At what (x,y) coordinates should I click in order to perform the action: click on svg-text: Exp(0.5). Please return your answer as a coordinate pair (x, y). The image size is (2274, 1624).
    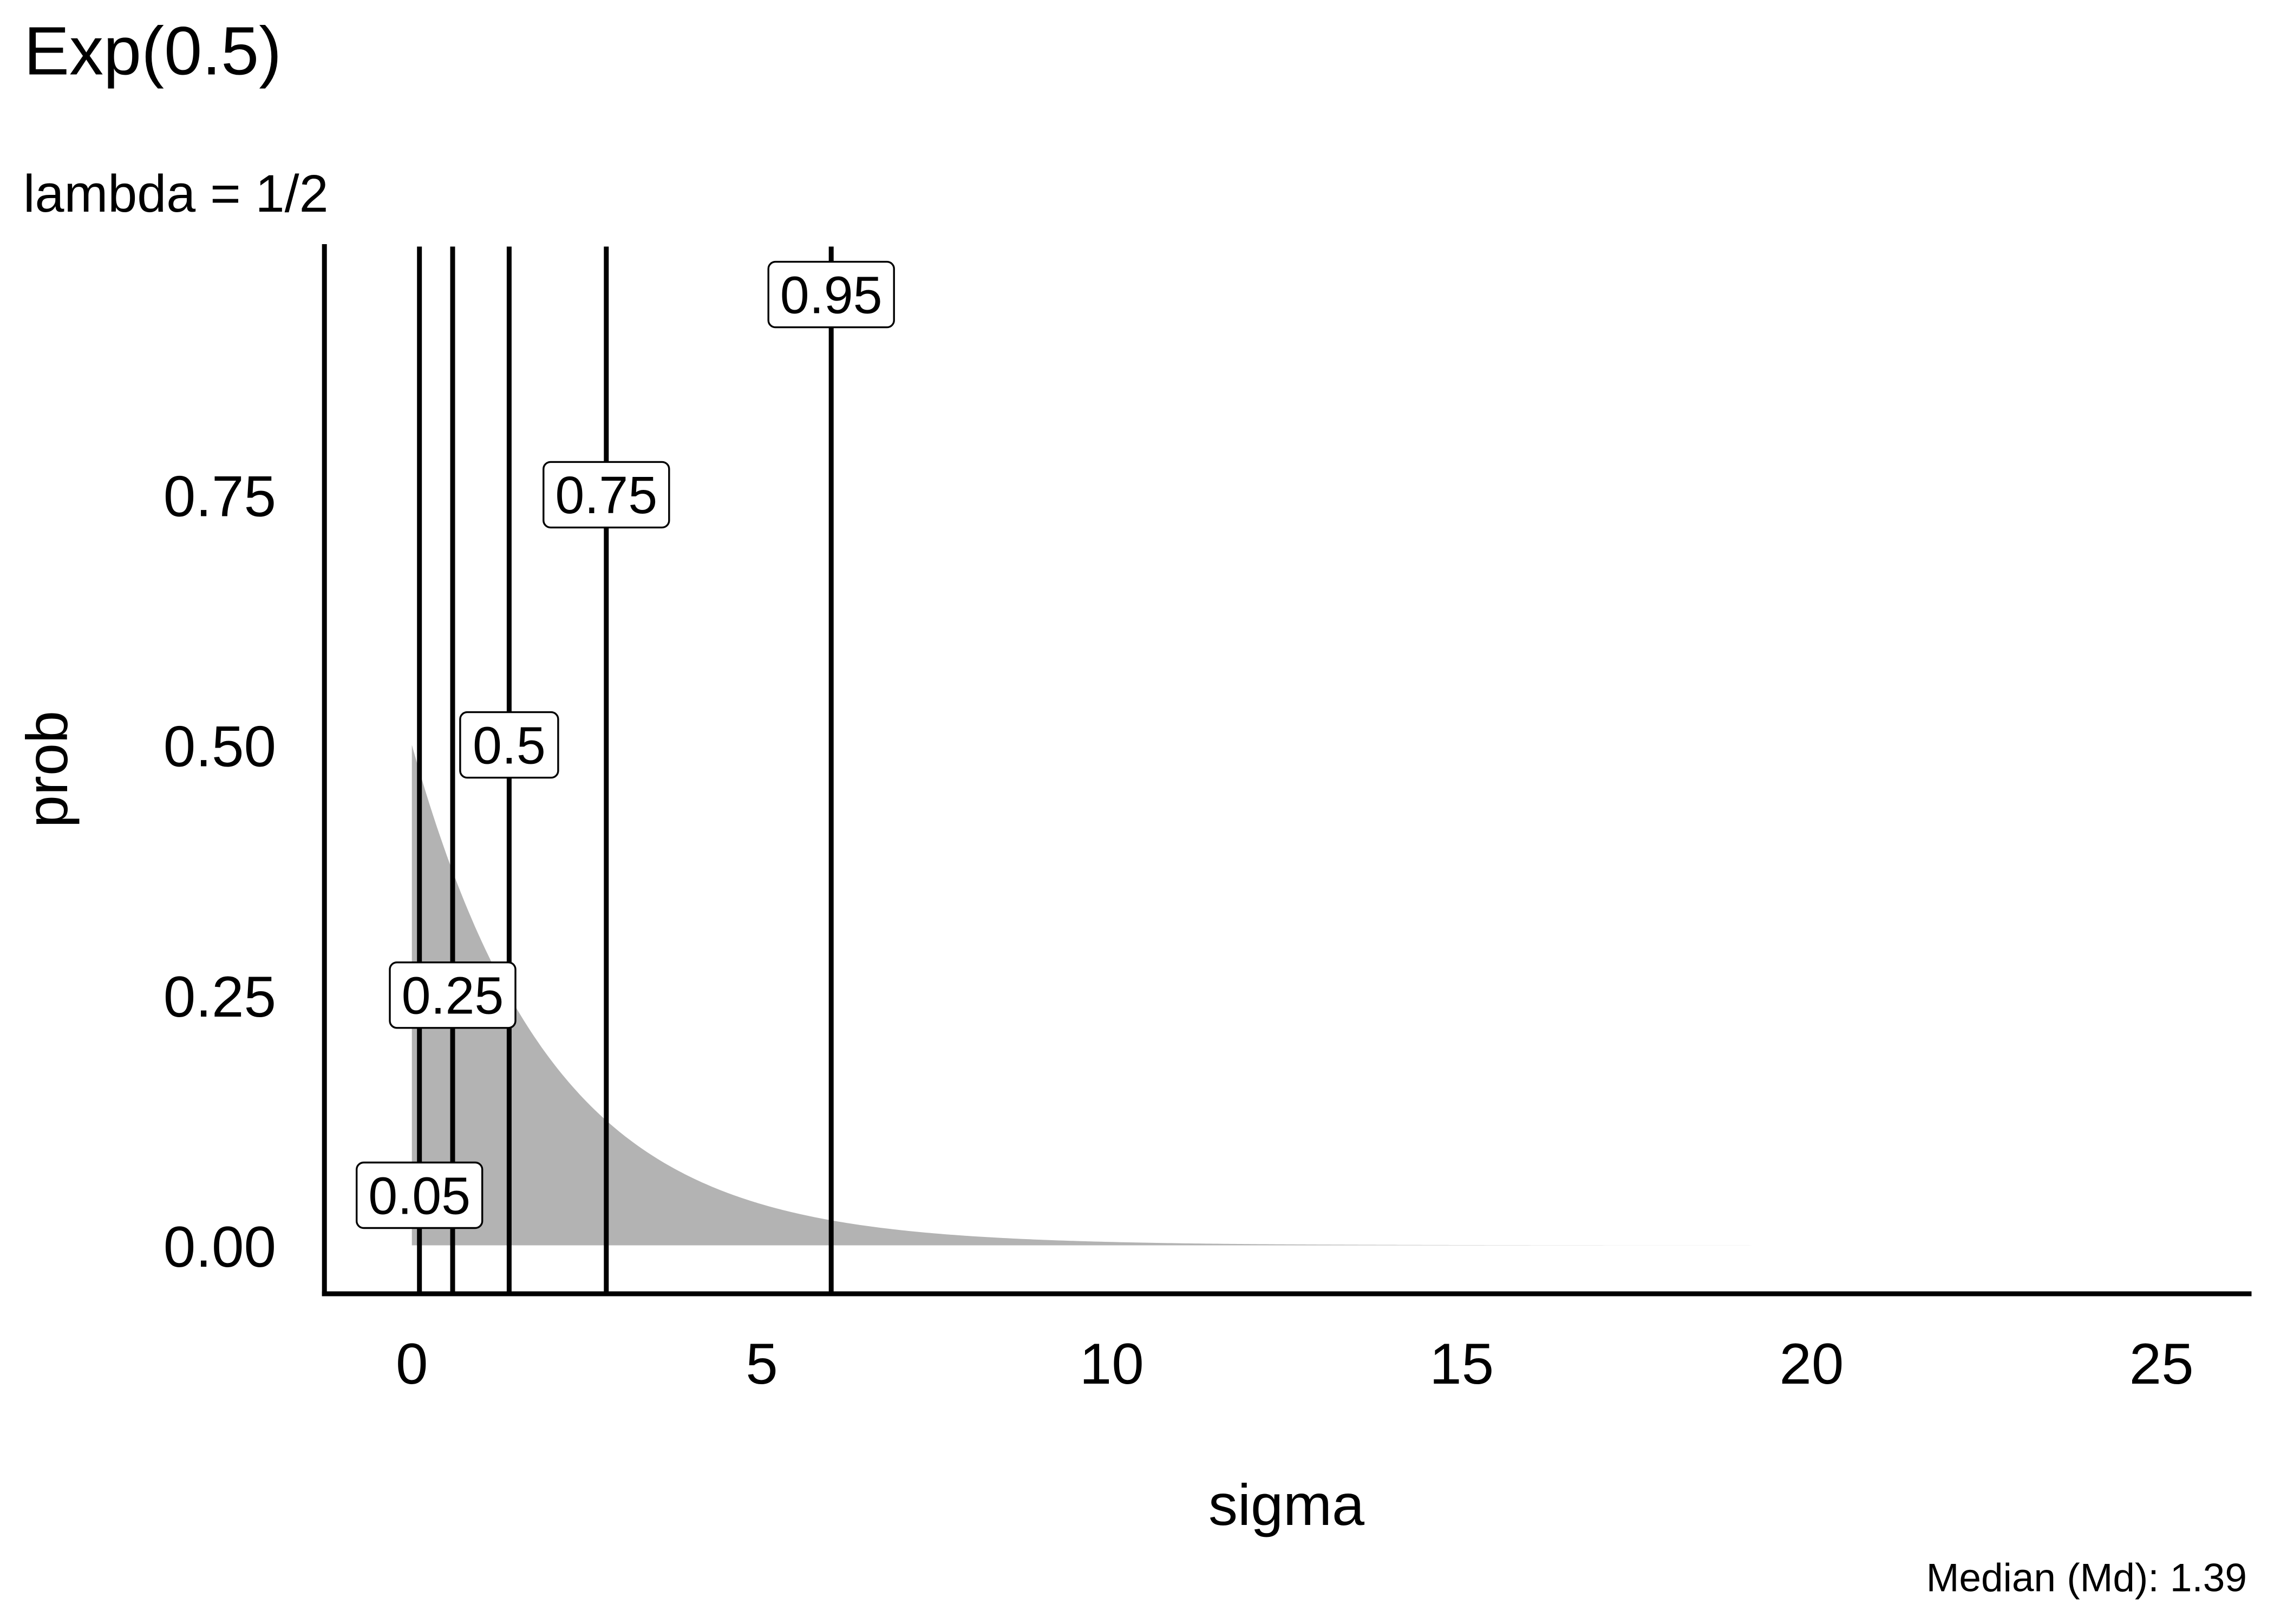
    Looking at the image, I should click on (153, 51).